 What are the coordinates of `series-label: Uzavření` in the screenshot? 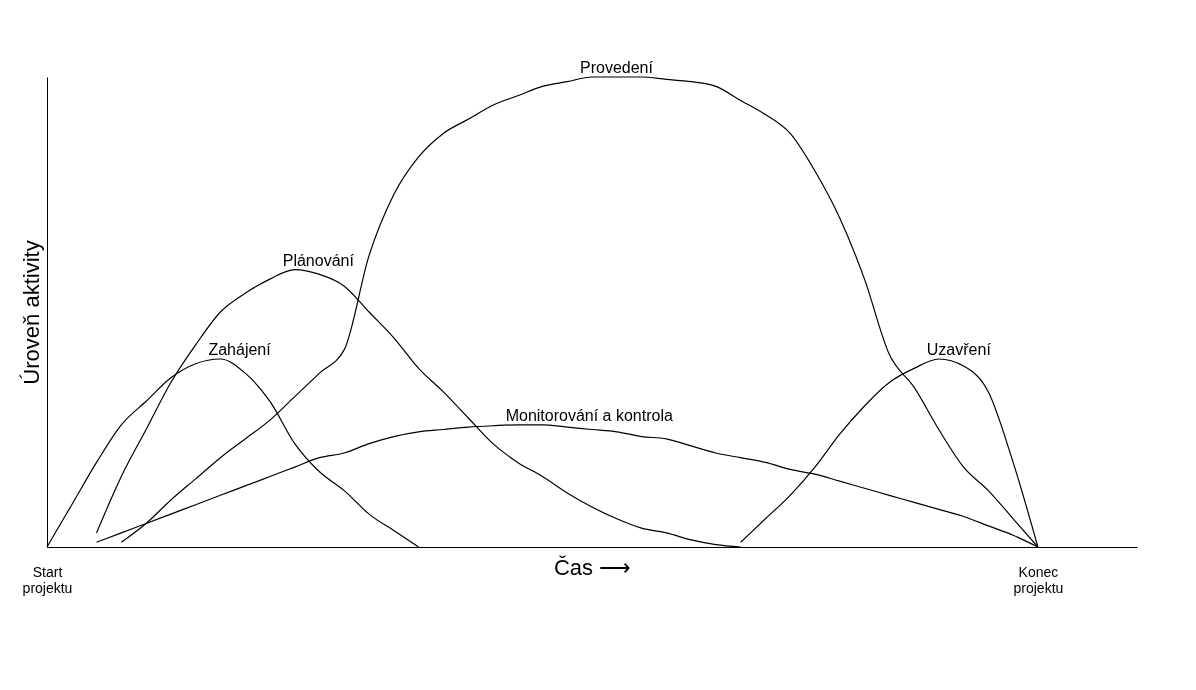 It's located at (959, 349).